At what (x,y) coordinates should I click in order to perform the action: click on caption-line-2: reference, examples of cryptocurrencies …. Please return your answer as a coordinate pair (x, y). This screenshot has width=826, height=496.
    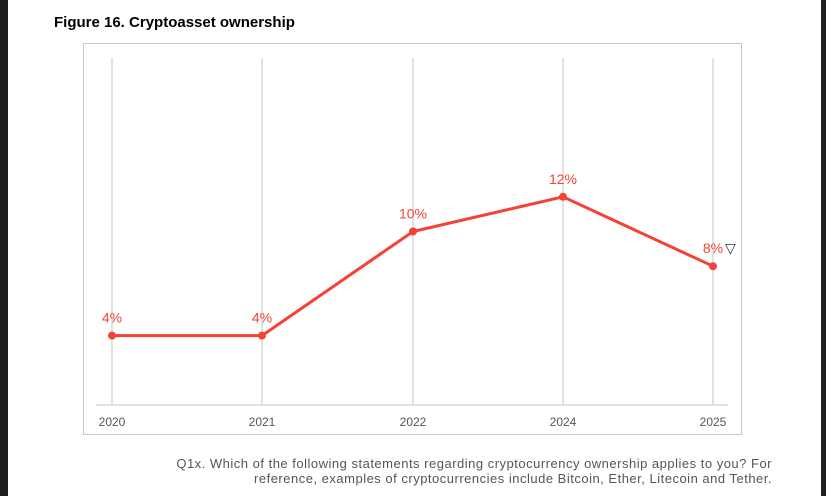
    Looking at the image, I should click on (513, 478).